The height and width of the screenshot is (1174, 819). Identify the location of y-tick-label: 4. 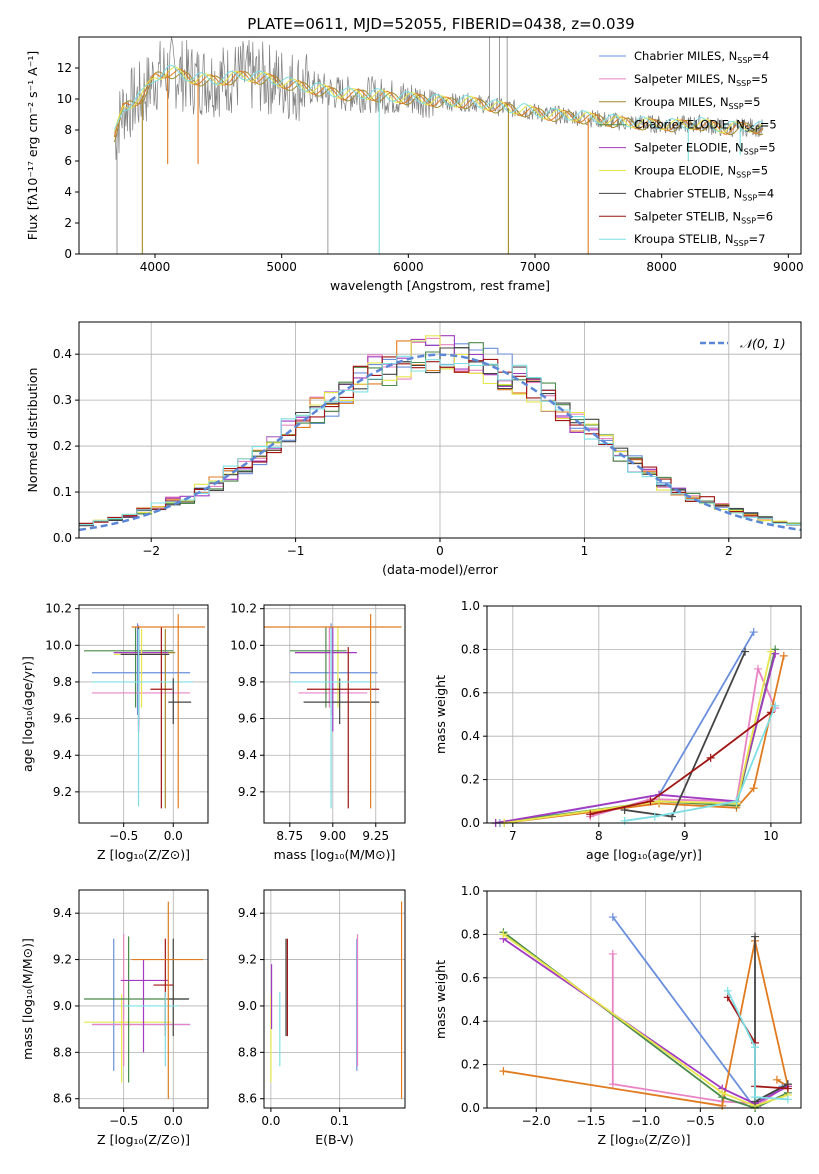
(68, 192).